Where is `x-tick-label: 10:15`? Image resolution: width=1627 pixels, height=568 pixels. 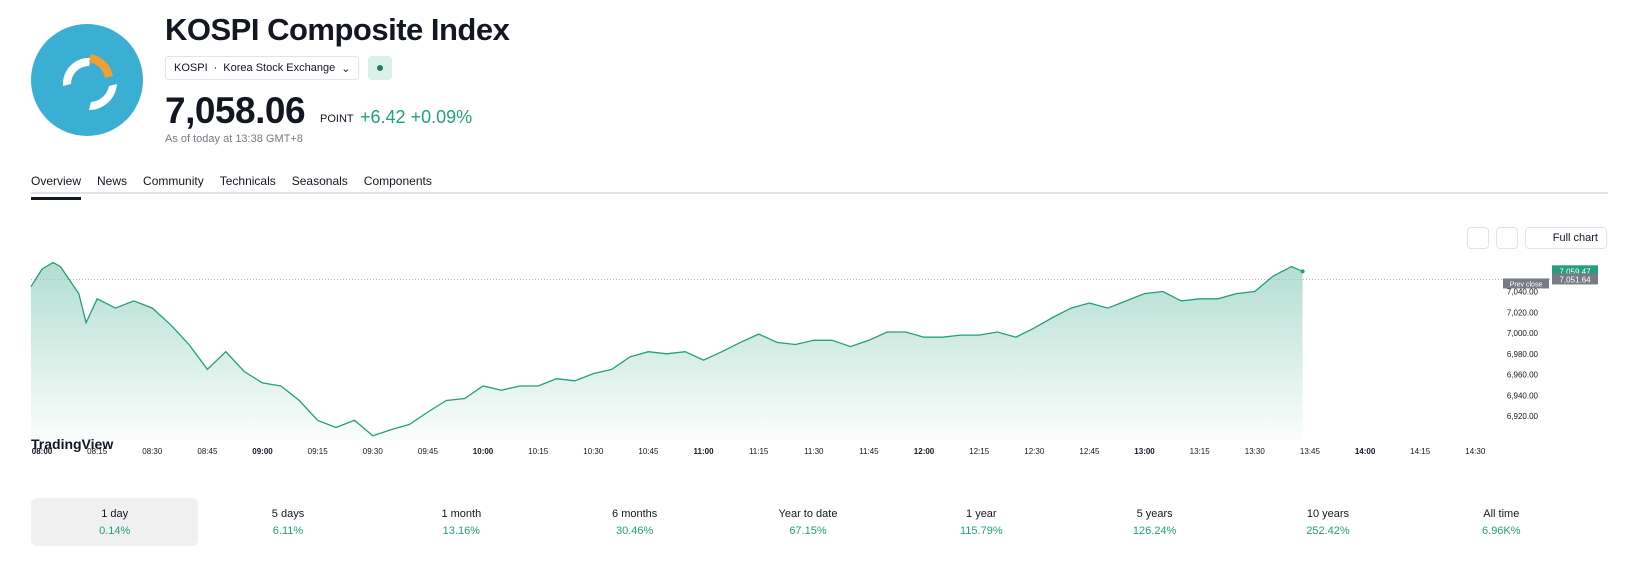 x-tick-label: 10:15 is located at coordinates (538, 451).